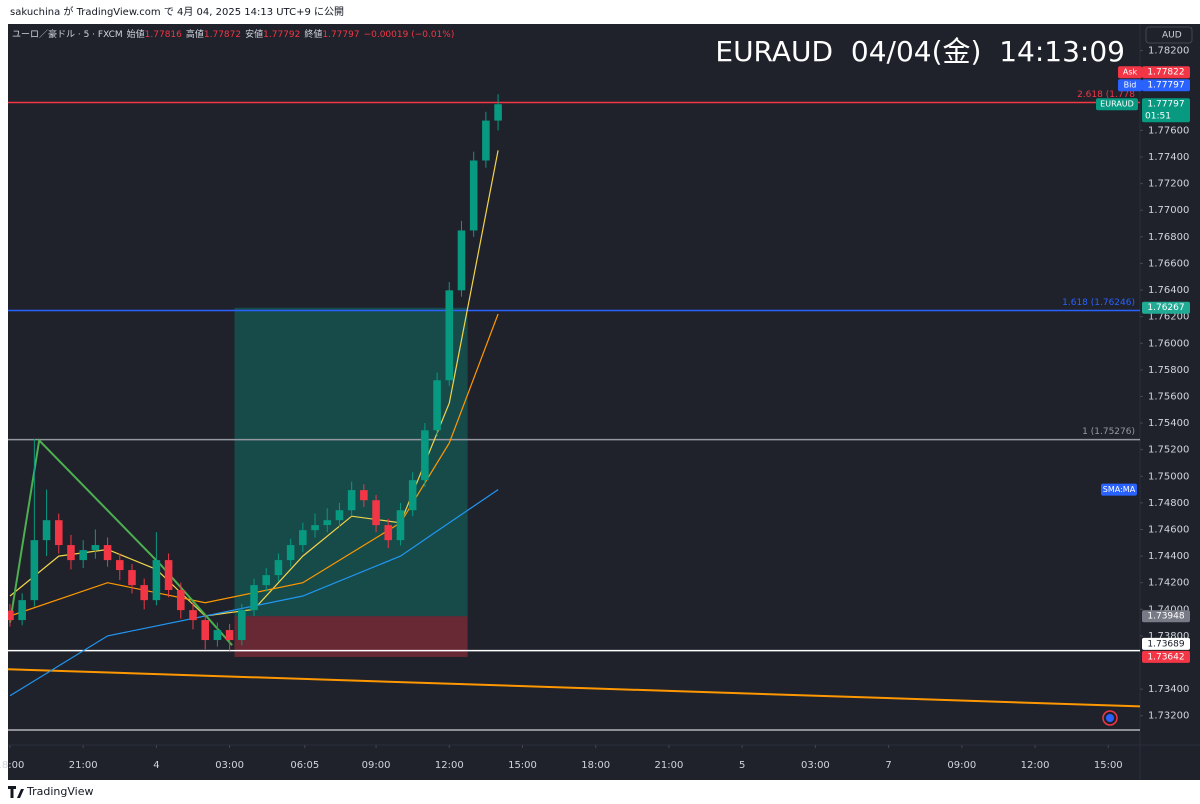 This screenshot has width=1200, height=804. I want to click on y-tick-label: 1.75400, so click(1168, 423).